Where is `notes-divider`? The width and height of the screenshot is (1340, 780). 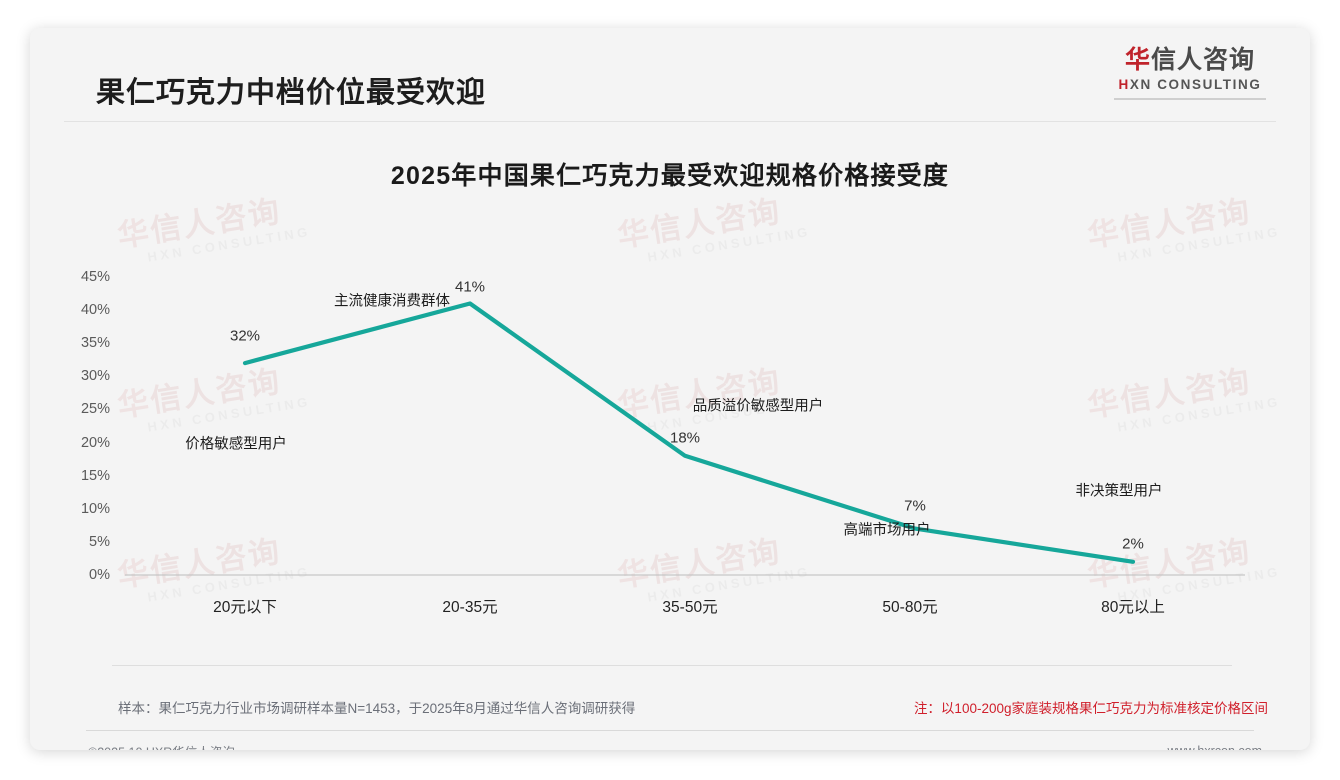 notes-divider is located at coordinates (672, 665).